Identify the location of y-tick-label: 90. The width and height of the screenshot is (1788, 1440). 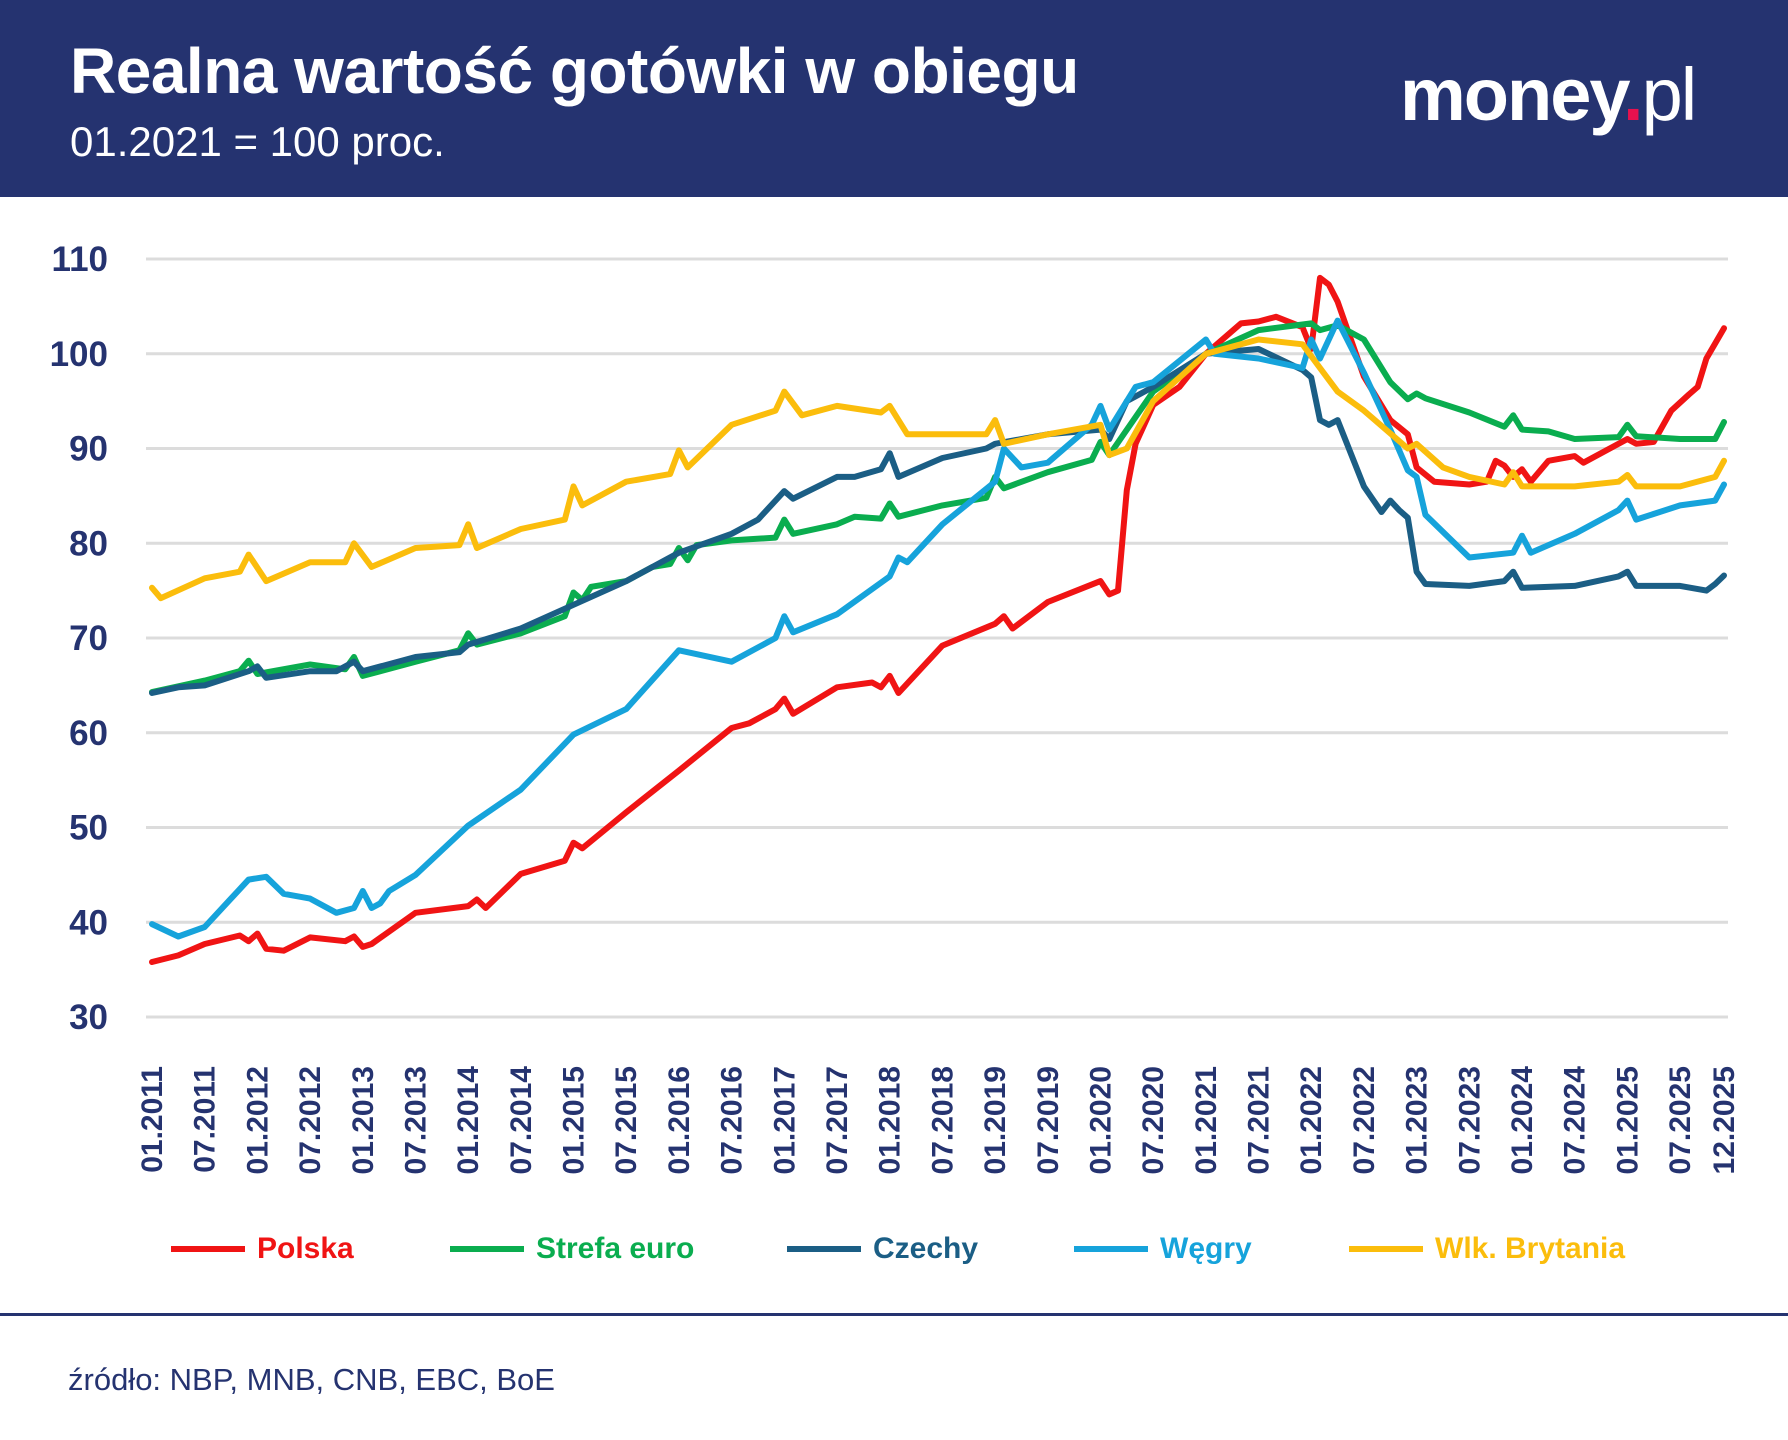
(88, 449).